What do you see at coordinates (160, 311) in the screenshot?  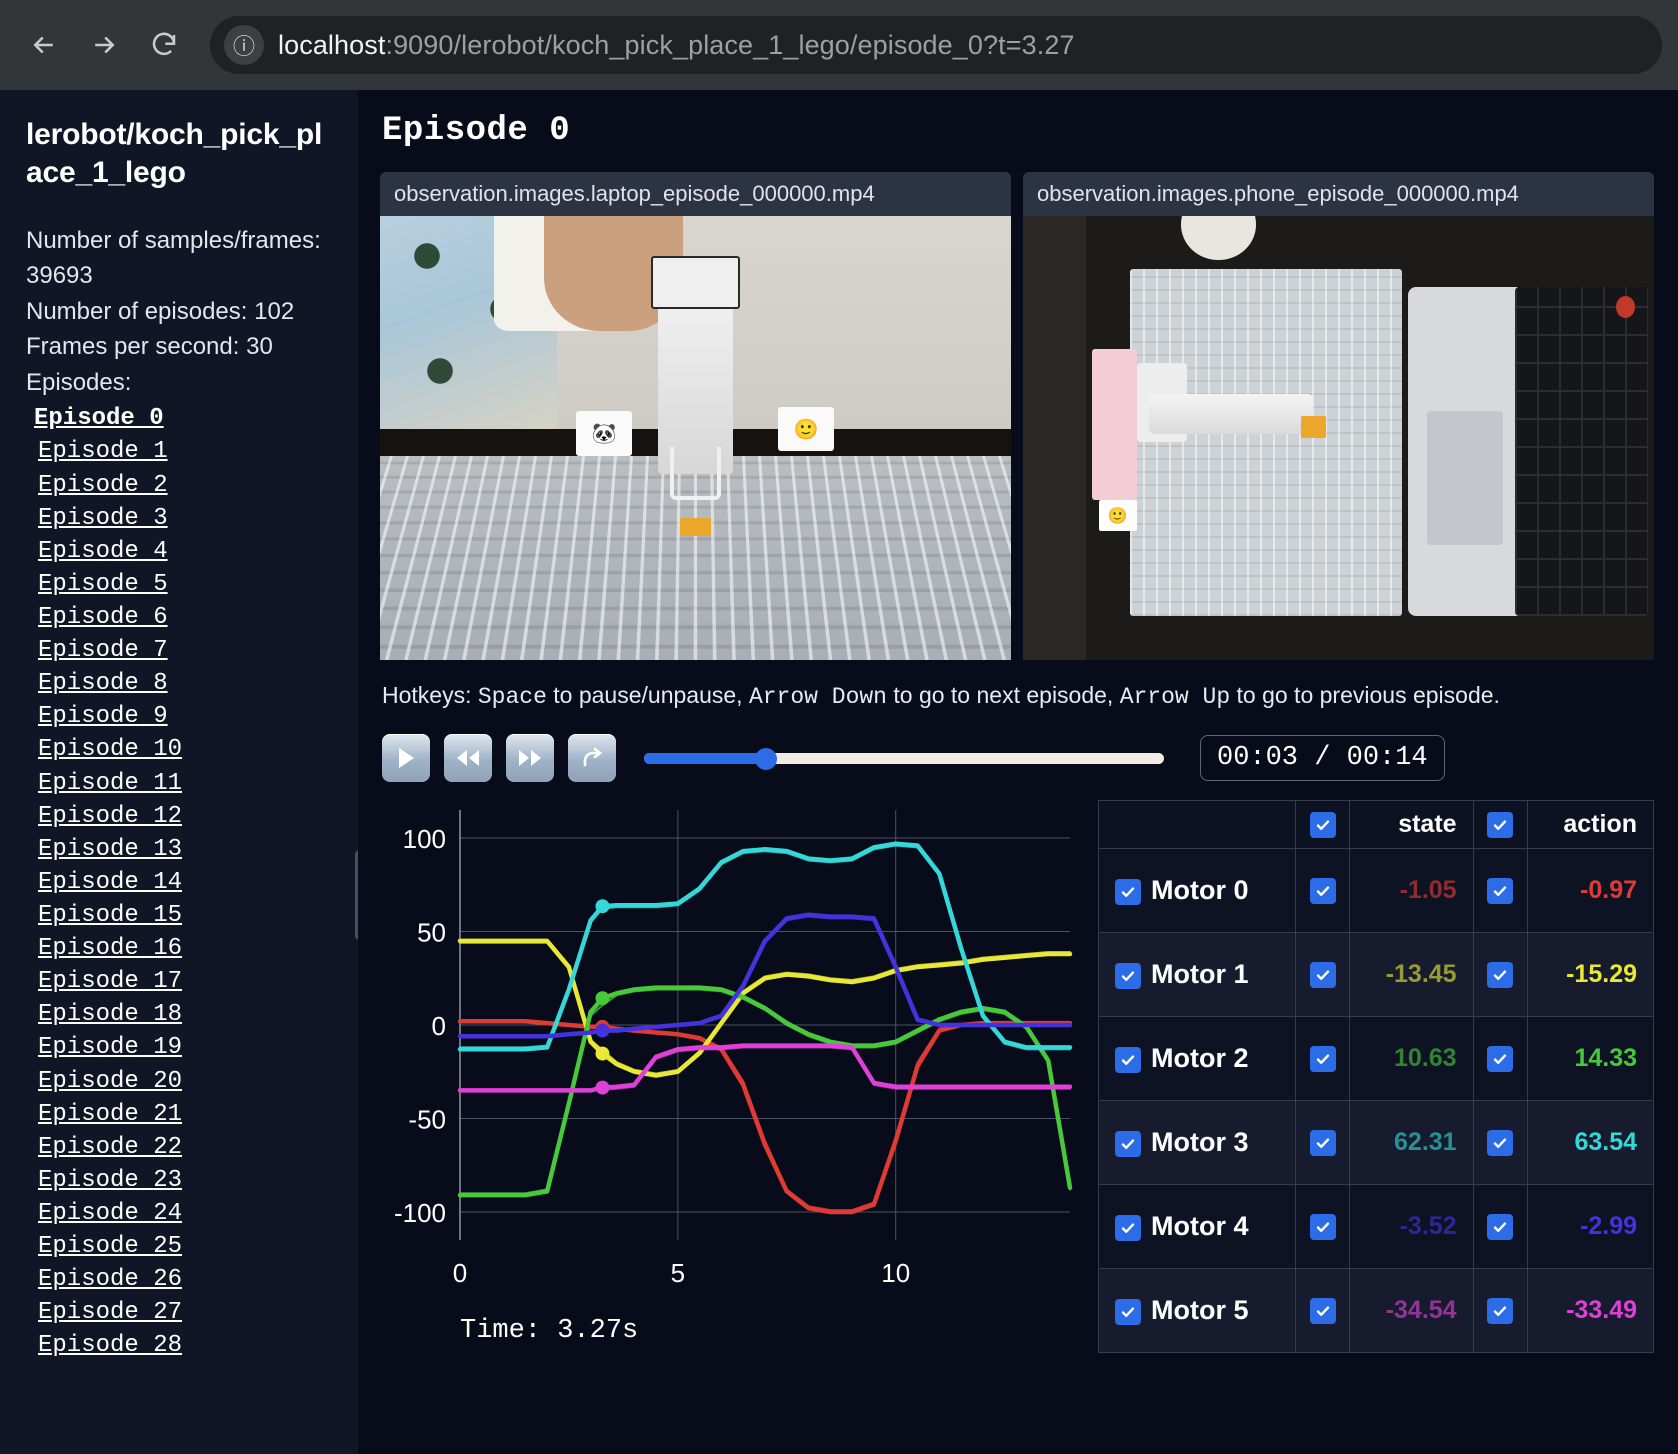 I see `meta-episodes: Number of episodes: 102` at bounding box center [160, 311].